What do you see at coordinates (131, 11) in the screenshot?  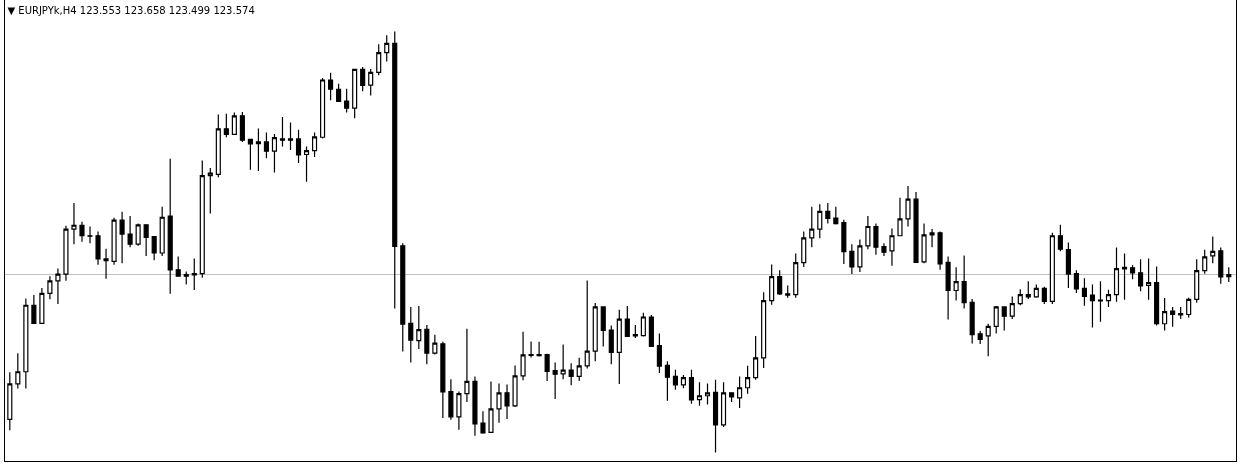 I see `chart-title: ▼ EURJPYk,H4 123.553 123.658 123.499 123.574` at bounding box center [131, 11].